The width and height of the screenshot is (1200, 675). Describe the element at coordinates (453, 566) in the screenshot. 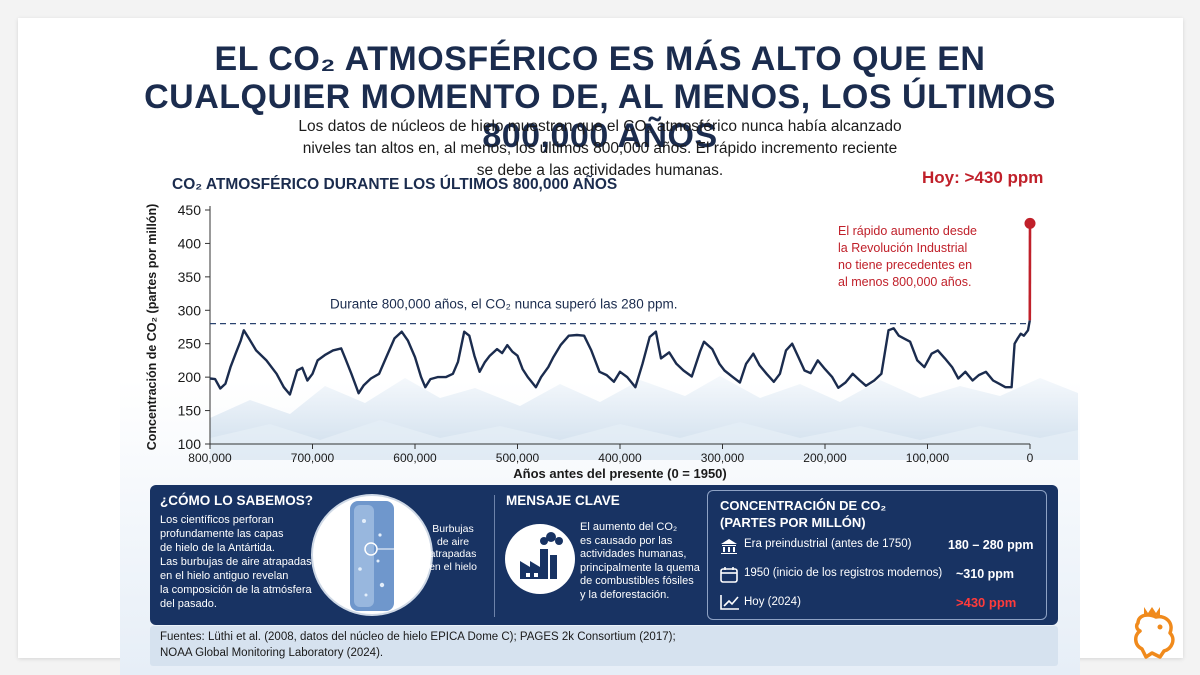

I see `bubble-line: en el hielo` at that location.